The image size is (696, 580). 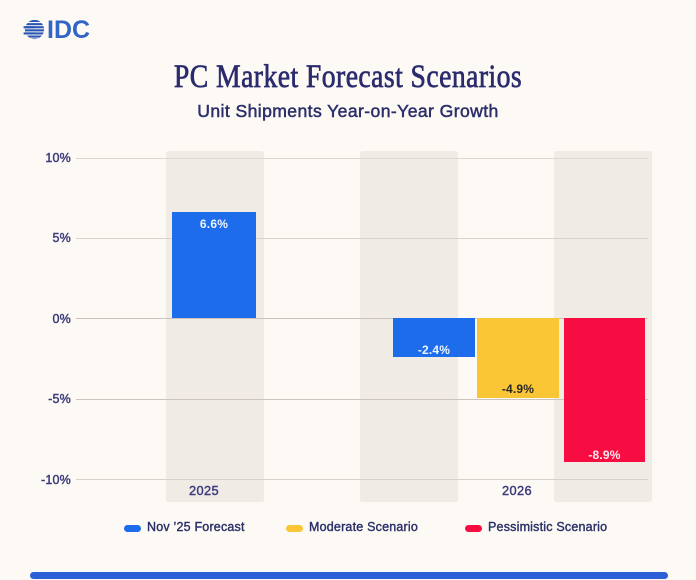 I want to click on svg-text: IDC, so click(x=68, y=30).